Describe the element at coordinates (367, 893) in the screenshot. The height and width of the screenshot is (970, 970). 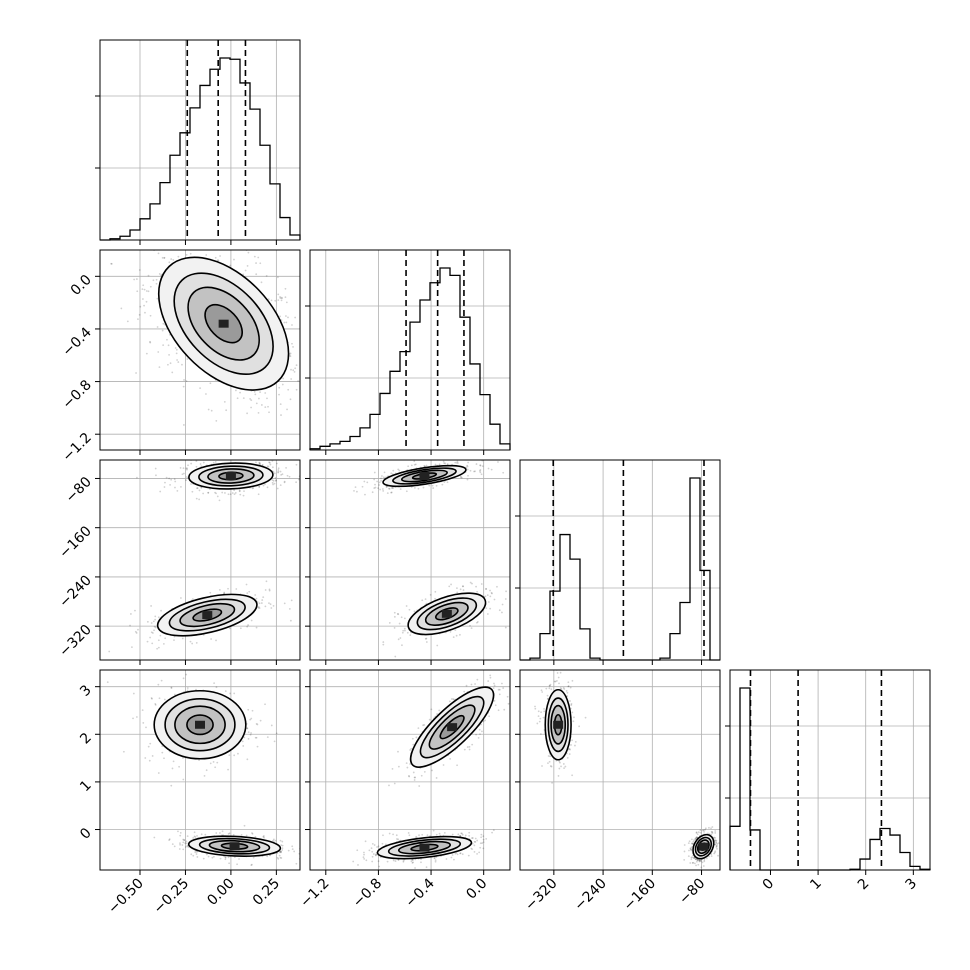
I see `x-tick-label: −0.8` at that location.